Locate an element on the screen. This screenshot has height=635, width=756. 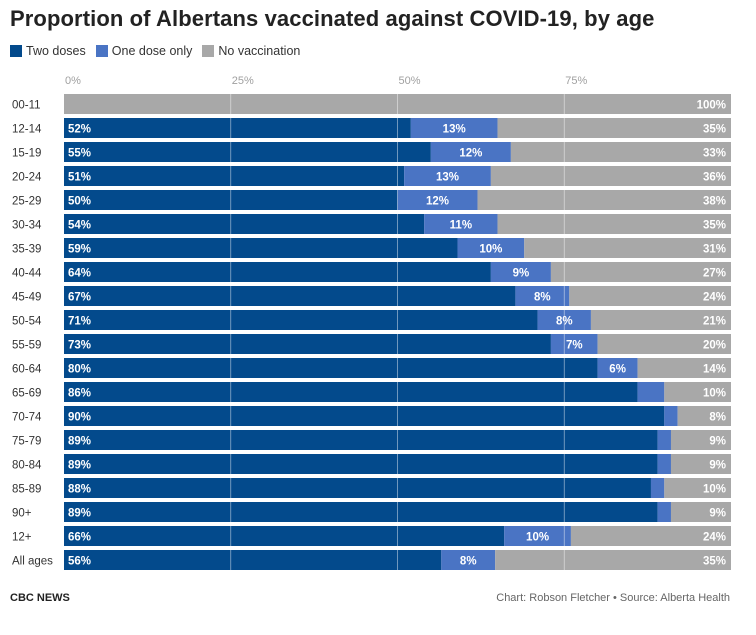
category-label: 25-29 is located at coordinates (26, 202).